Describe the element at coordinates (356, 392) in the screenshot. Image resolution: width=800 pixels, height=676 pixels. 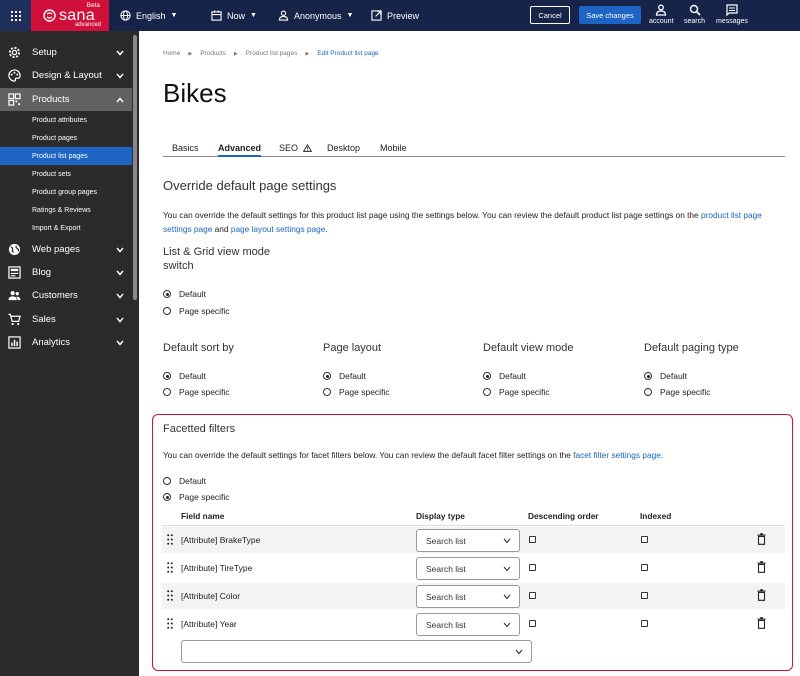
I see `layout-page-specific-radio: Page specific` at that location.